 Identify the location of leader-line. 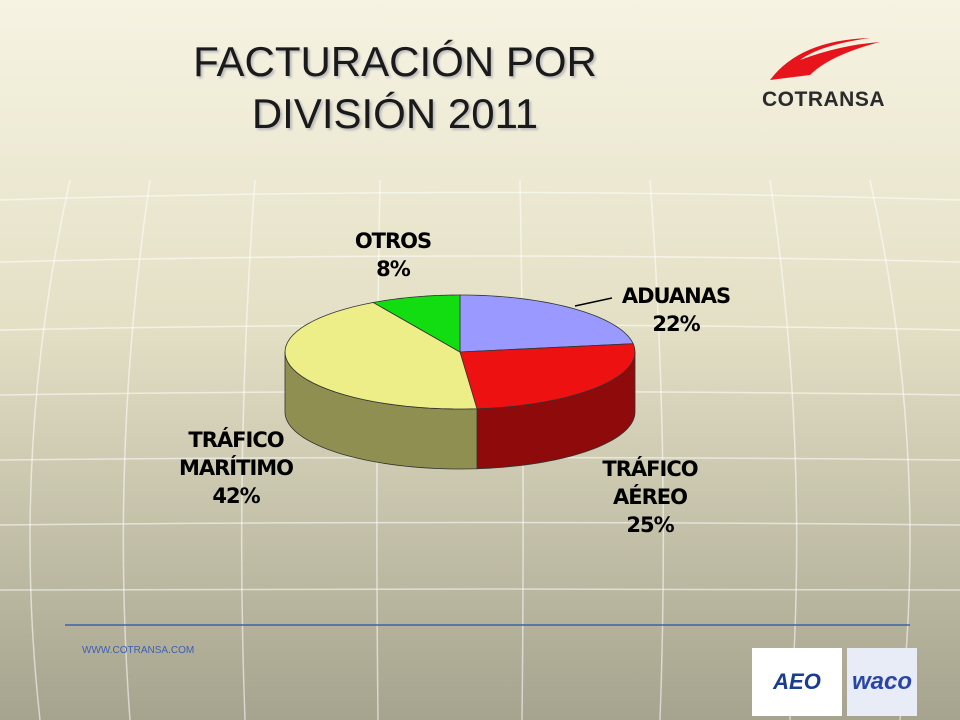
(593, 302).